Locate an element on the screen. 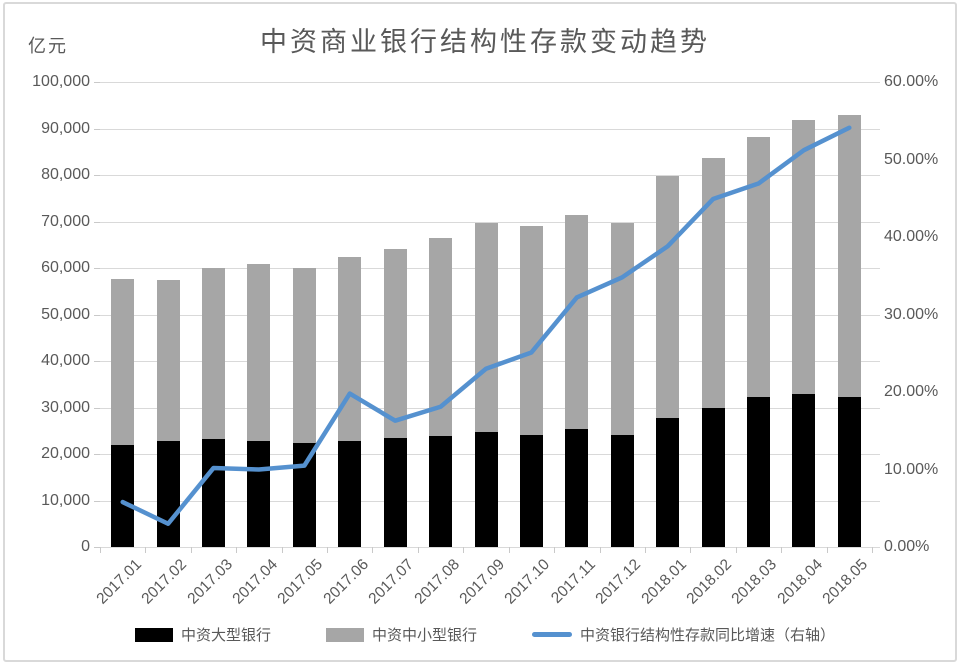 Image resolution: width=970 pixels, height=672 pixels. right-axis-tick-label: 60.00% is located at coordinates (911, 81).